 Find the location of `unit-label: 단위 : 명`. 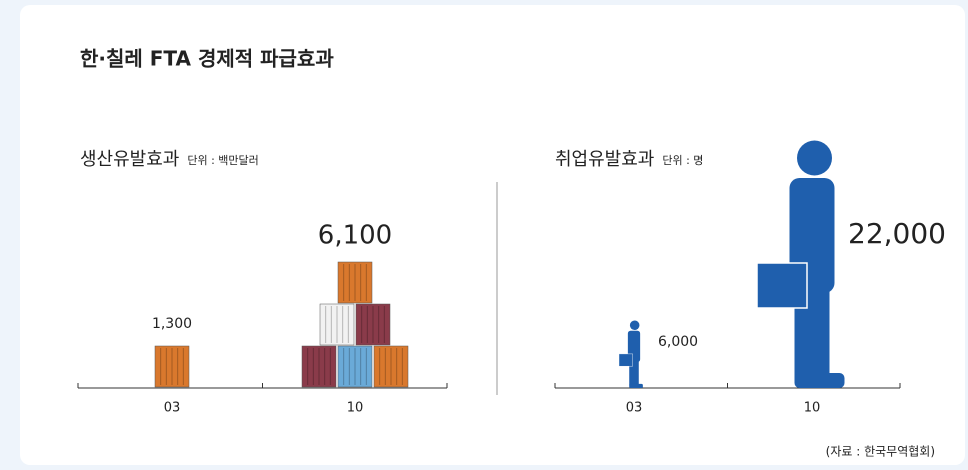

unit-label: 단위 : 명 is located at coordinates (682, 160).